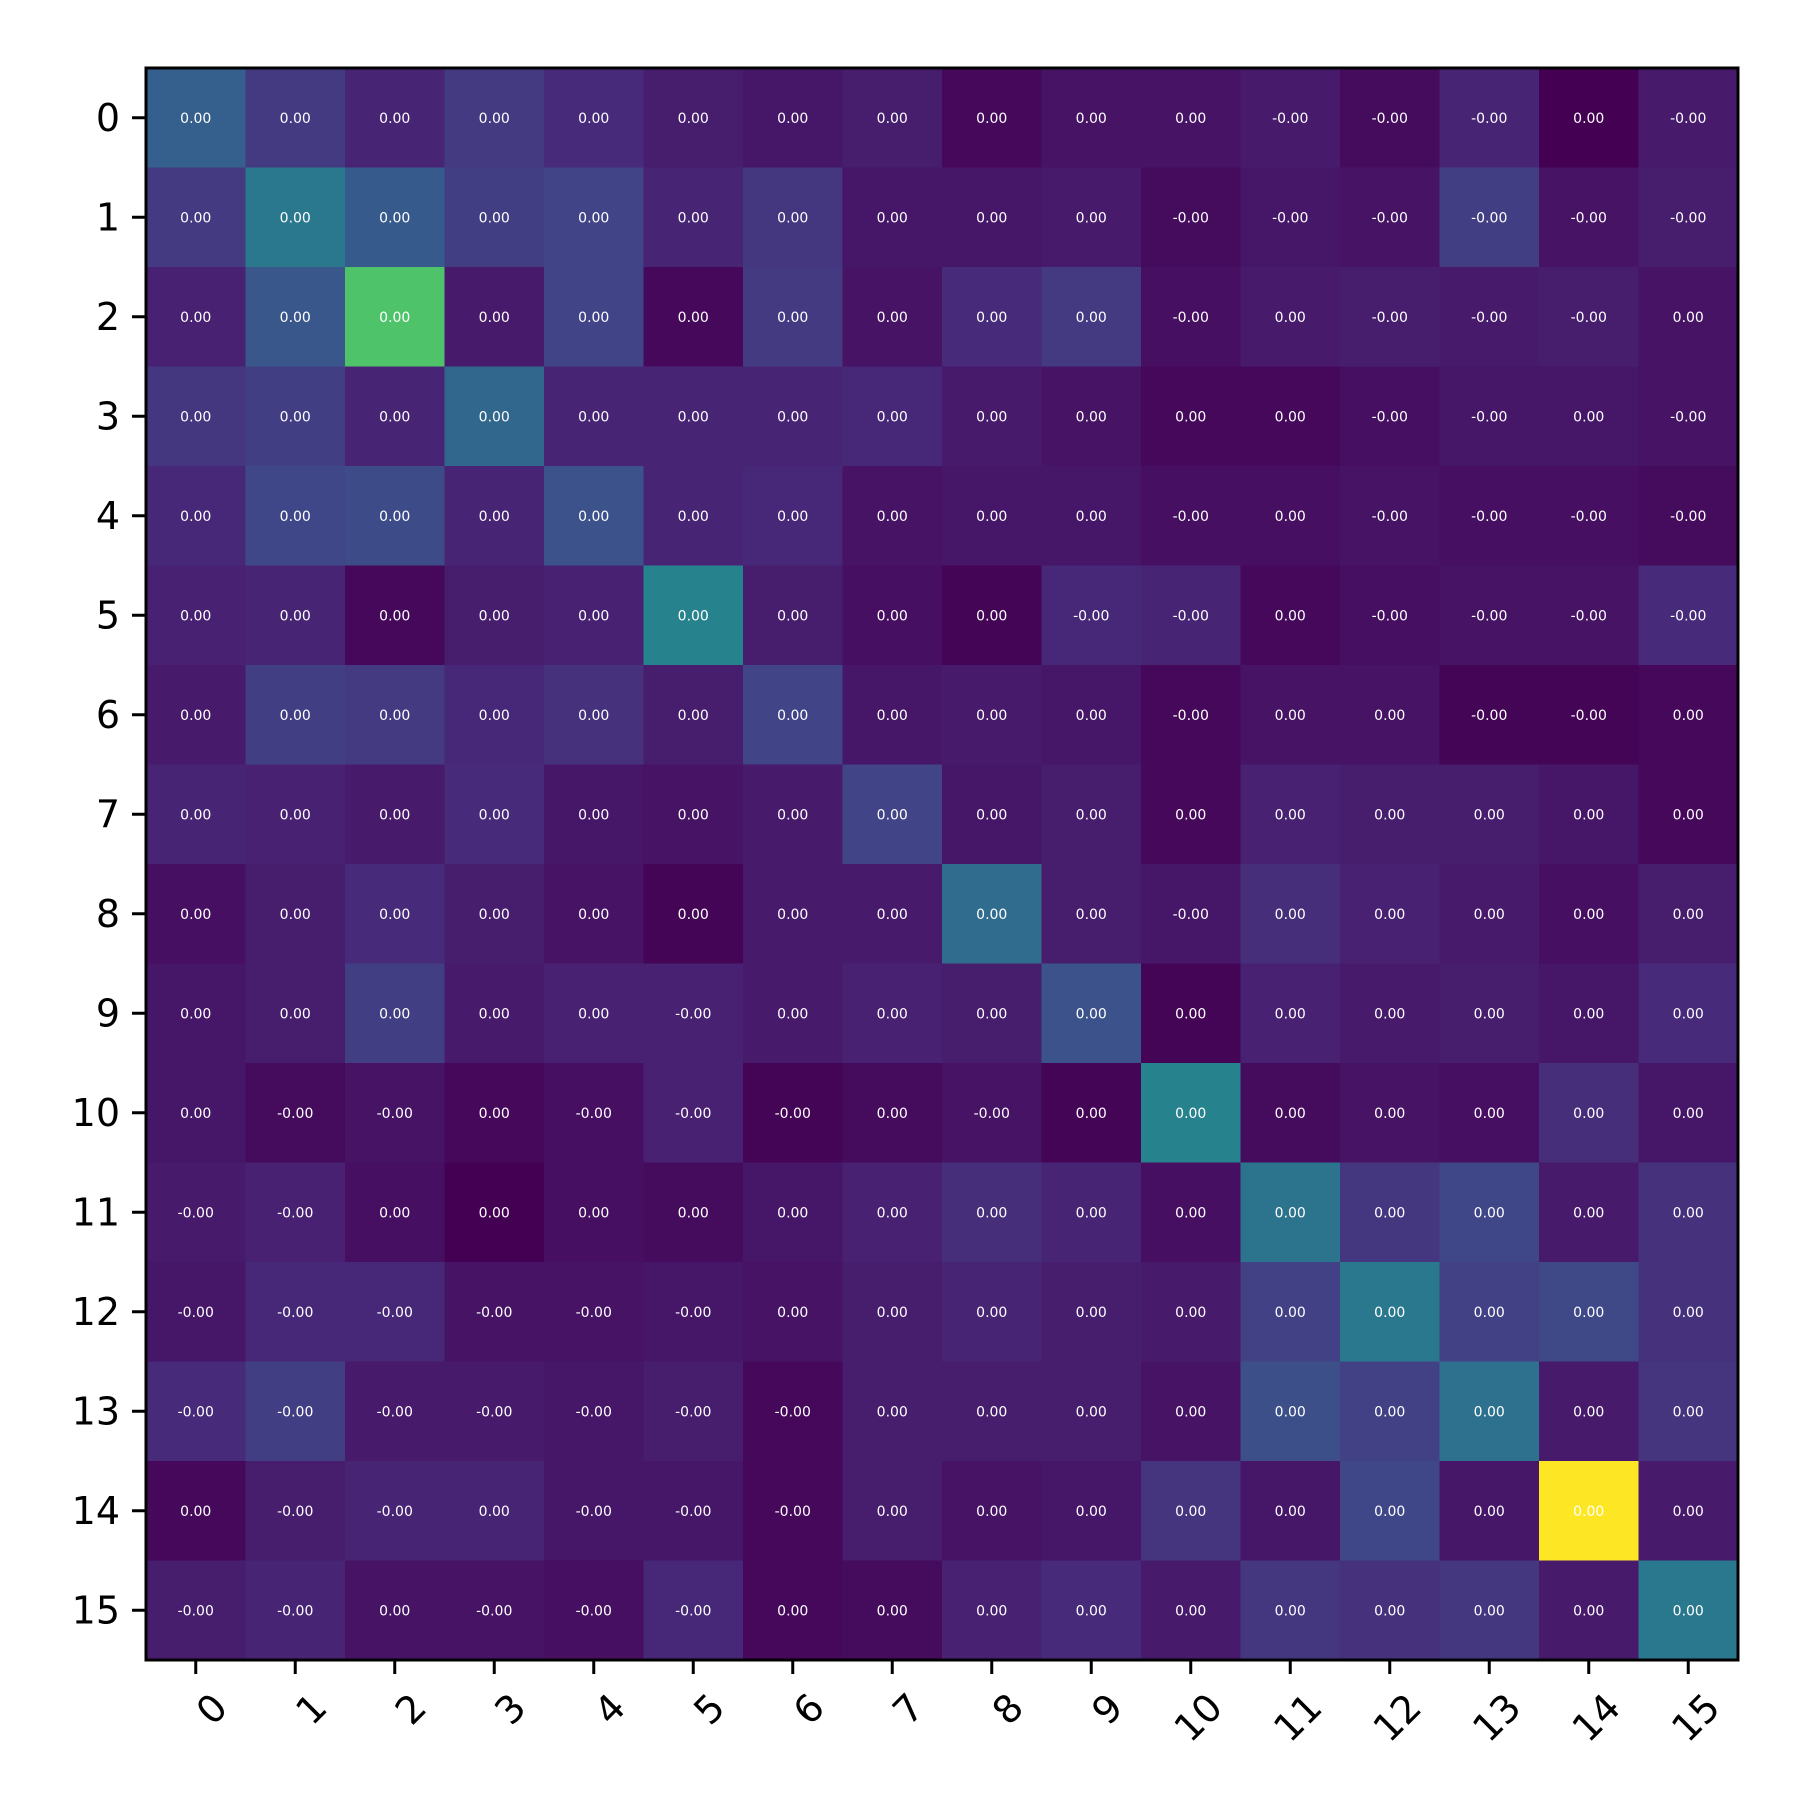 Image resolution: width=1800 pixels, height=1800 pixels. I want to click on heatmap-cell-r10-c13, so click(1489, 1113).